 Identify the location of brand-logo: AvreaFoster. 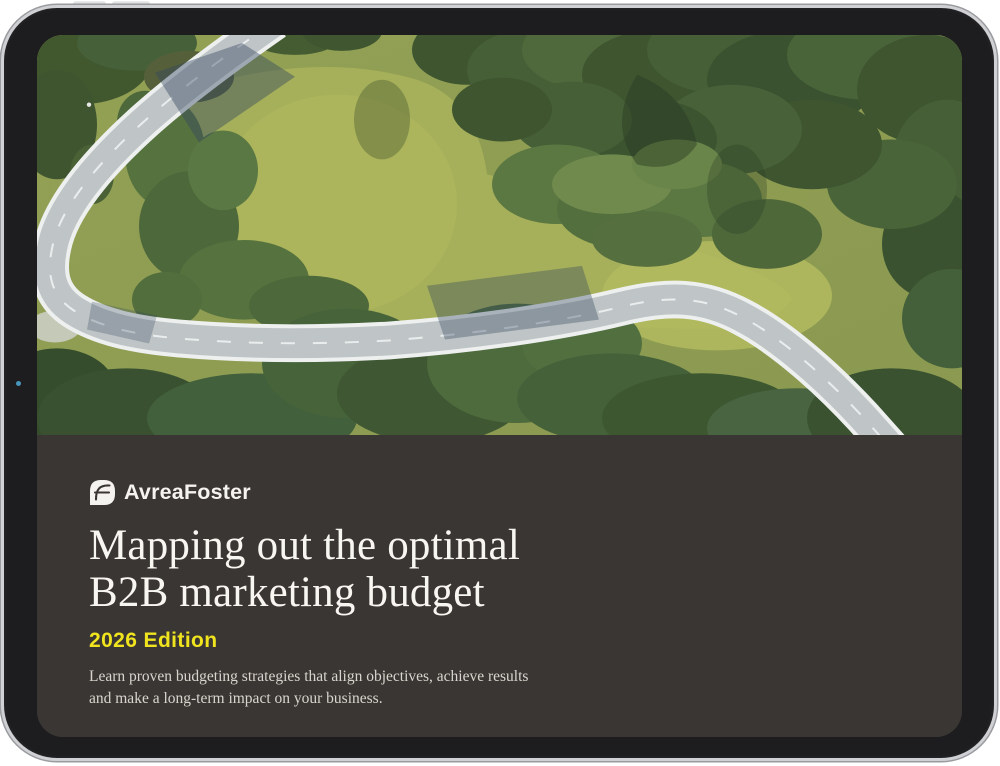
(369, 492).